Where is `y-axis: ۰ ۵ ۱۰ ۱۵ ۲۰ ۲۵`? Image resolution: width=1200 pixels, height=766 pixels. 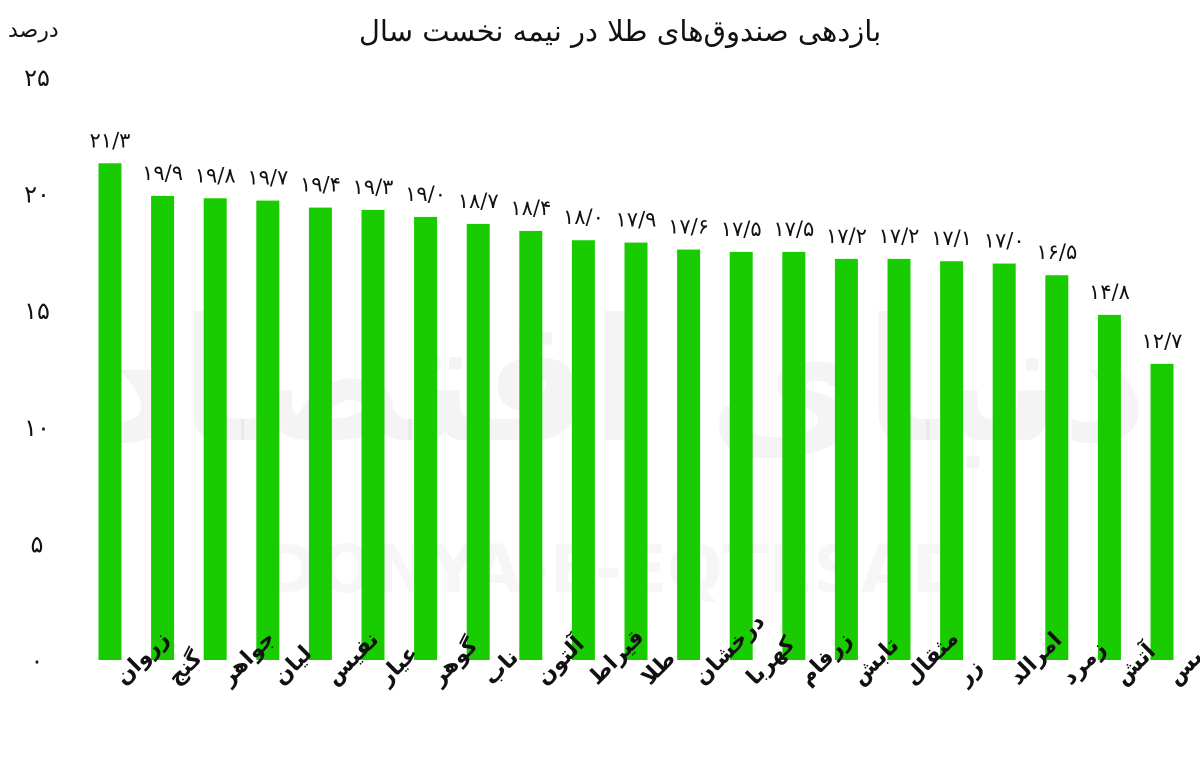
y-axis: ۰ ۵ ۱۰ ۱۵ ۲۰ ۲۵ is located at coordinates (37, 369).